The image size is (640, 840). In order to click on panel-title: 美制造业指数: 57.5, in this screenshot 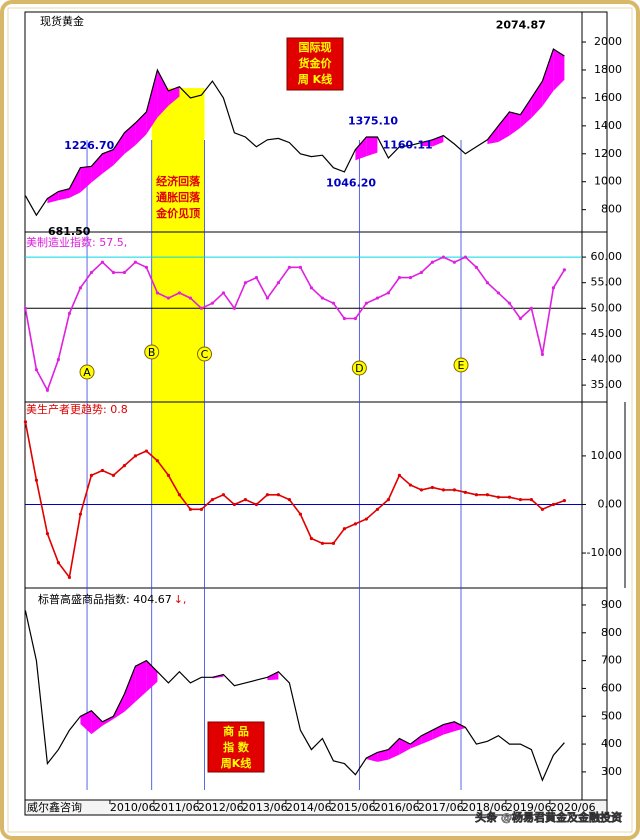, I will do `click(76, 242)`.